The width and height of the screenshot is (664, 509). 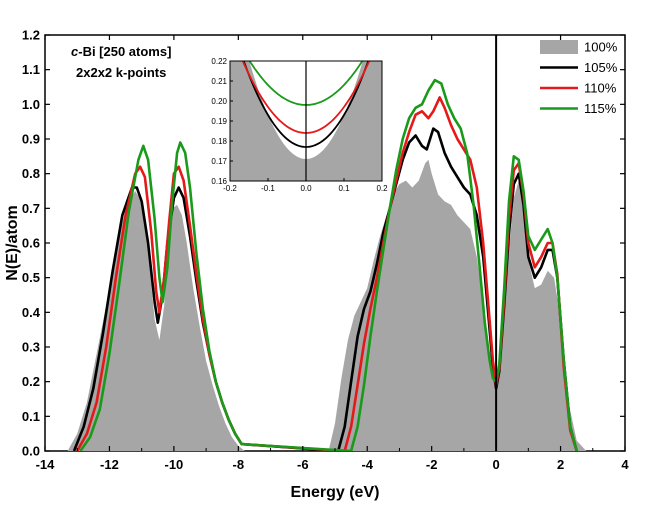 What do you see at coordinates (600, 88) in the screenshot?
I see `legend-label-110: 110%` at bounding box center [600, 88].